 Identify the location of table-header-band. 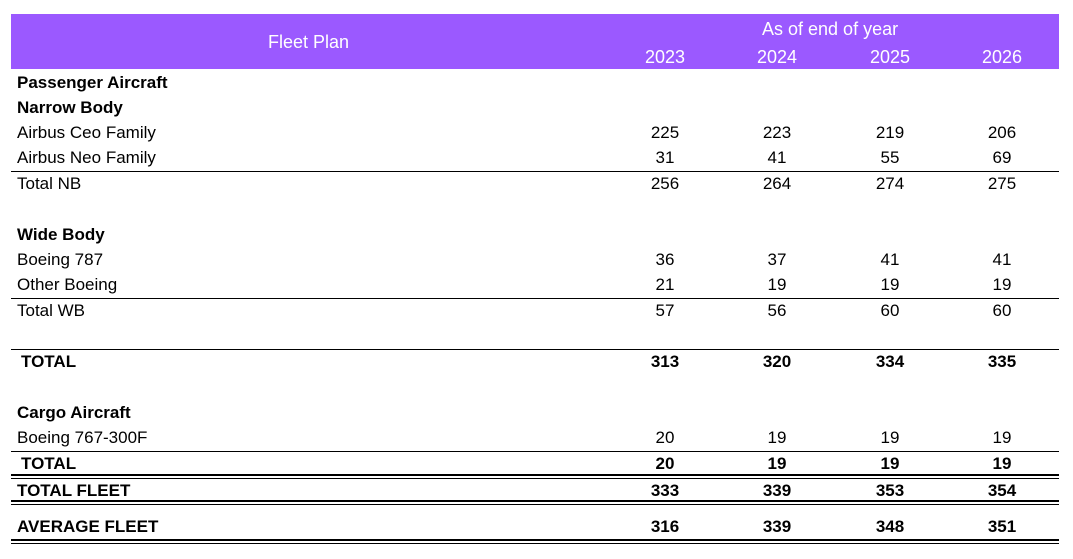
(535, 41).